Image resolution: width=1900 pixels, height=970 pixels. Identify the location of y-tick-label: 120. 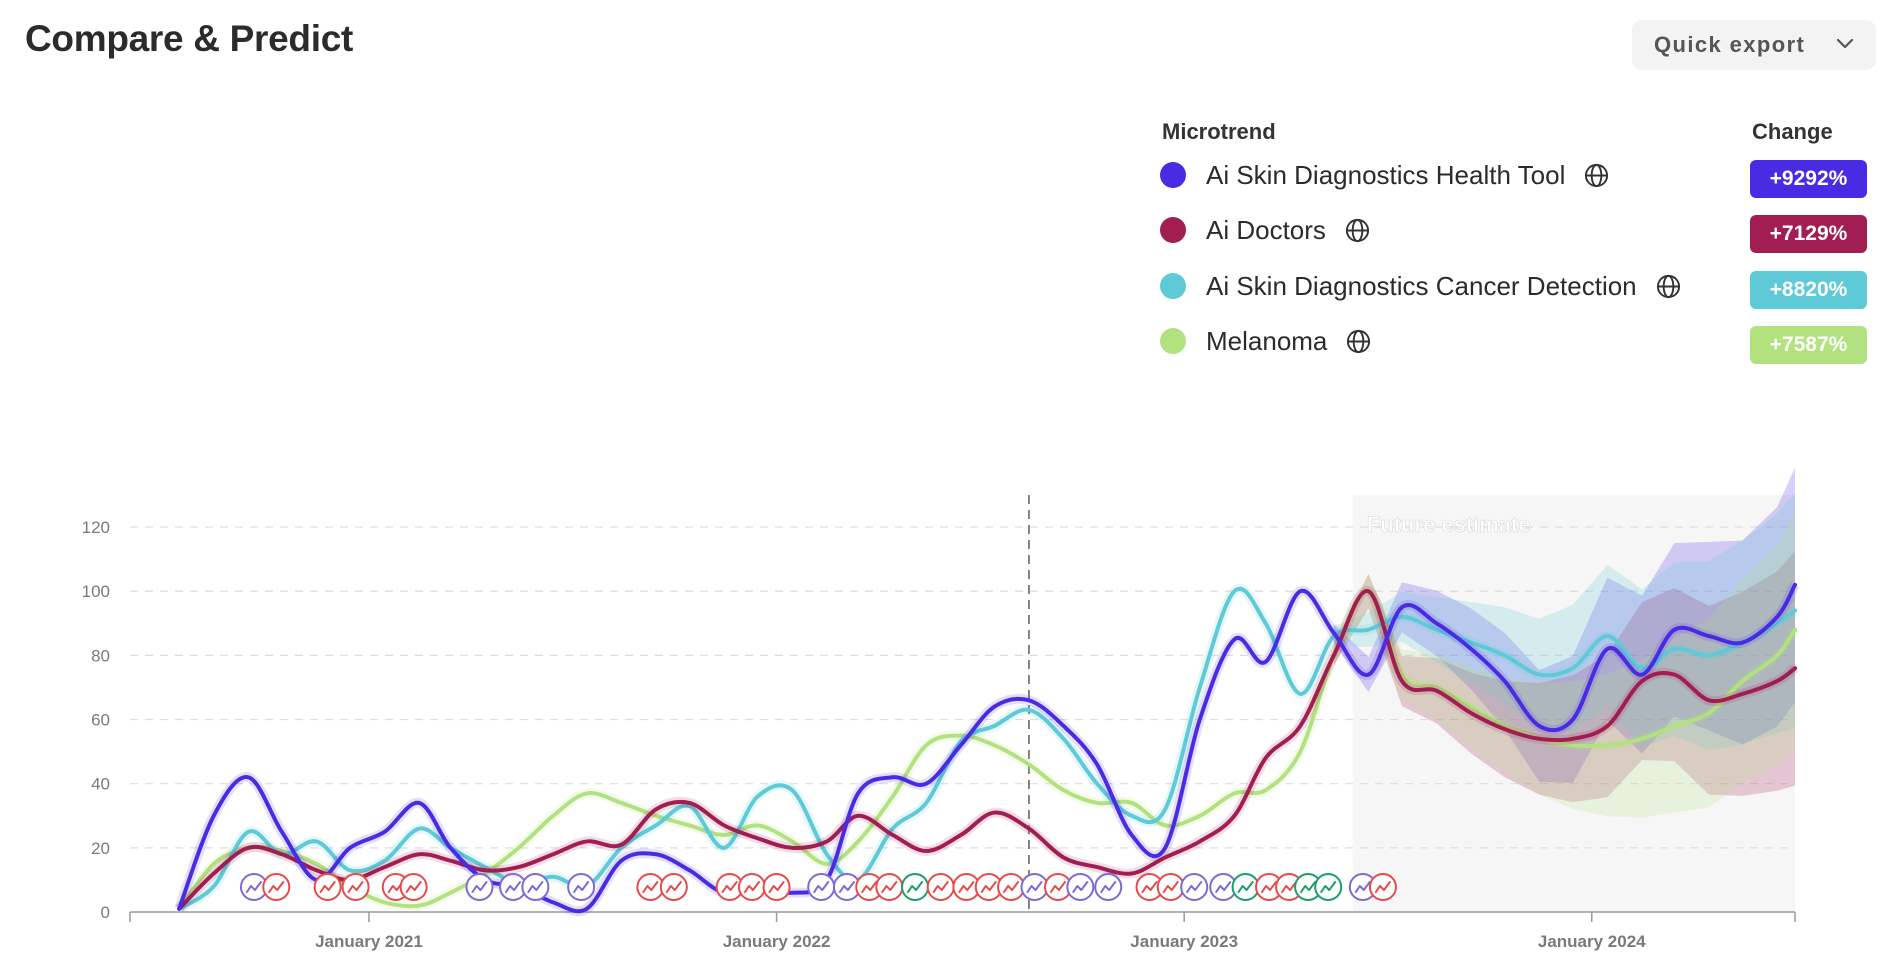
(96, 527).